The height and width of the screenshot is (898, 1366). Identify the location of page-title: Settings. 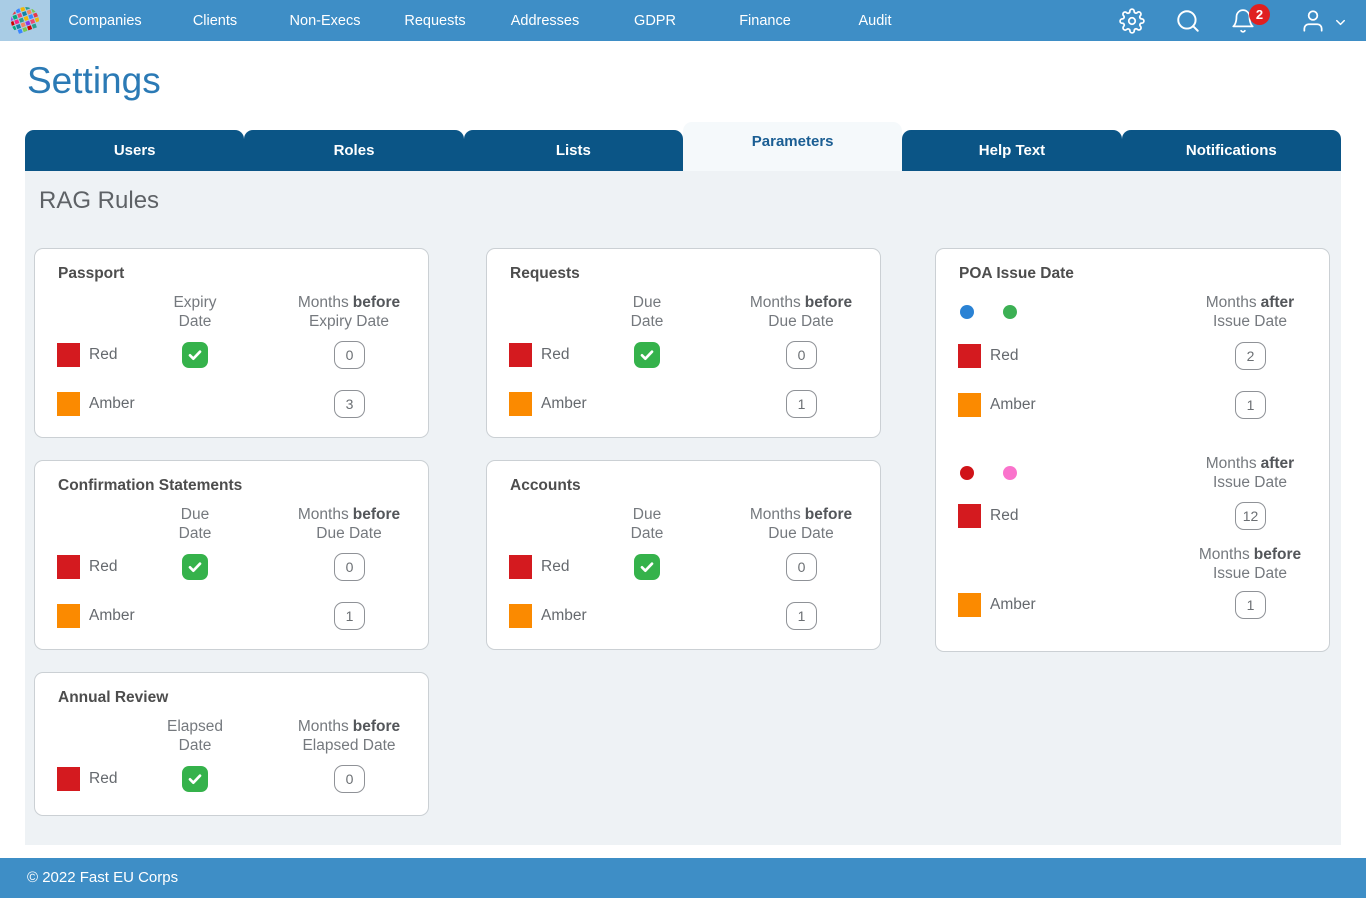
(94, 80).